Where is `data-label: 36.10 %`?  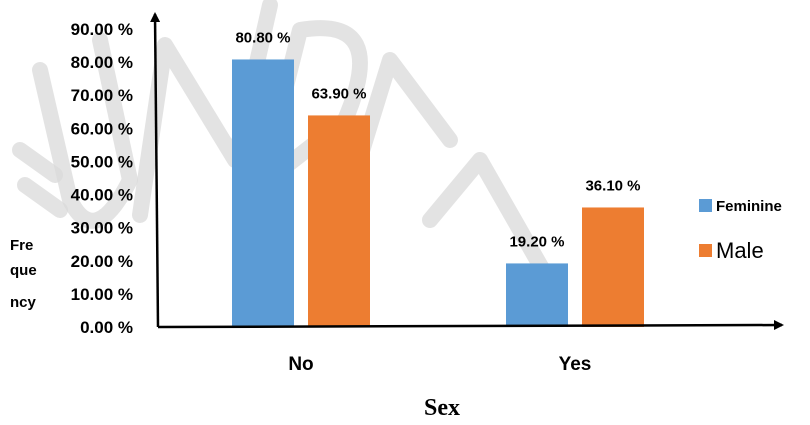
data-label: 36.10 % is located at coordinates (612, 185).